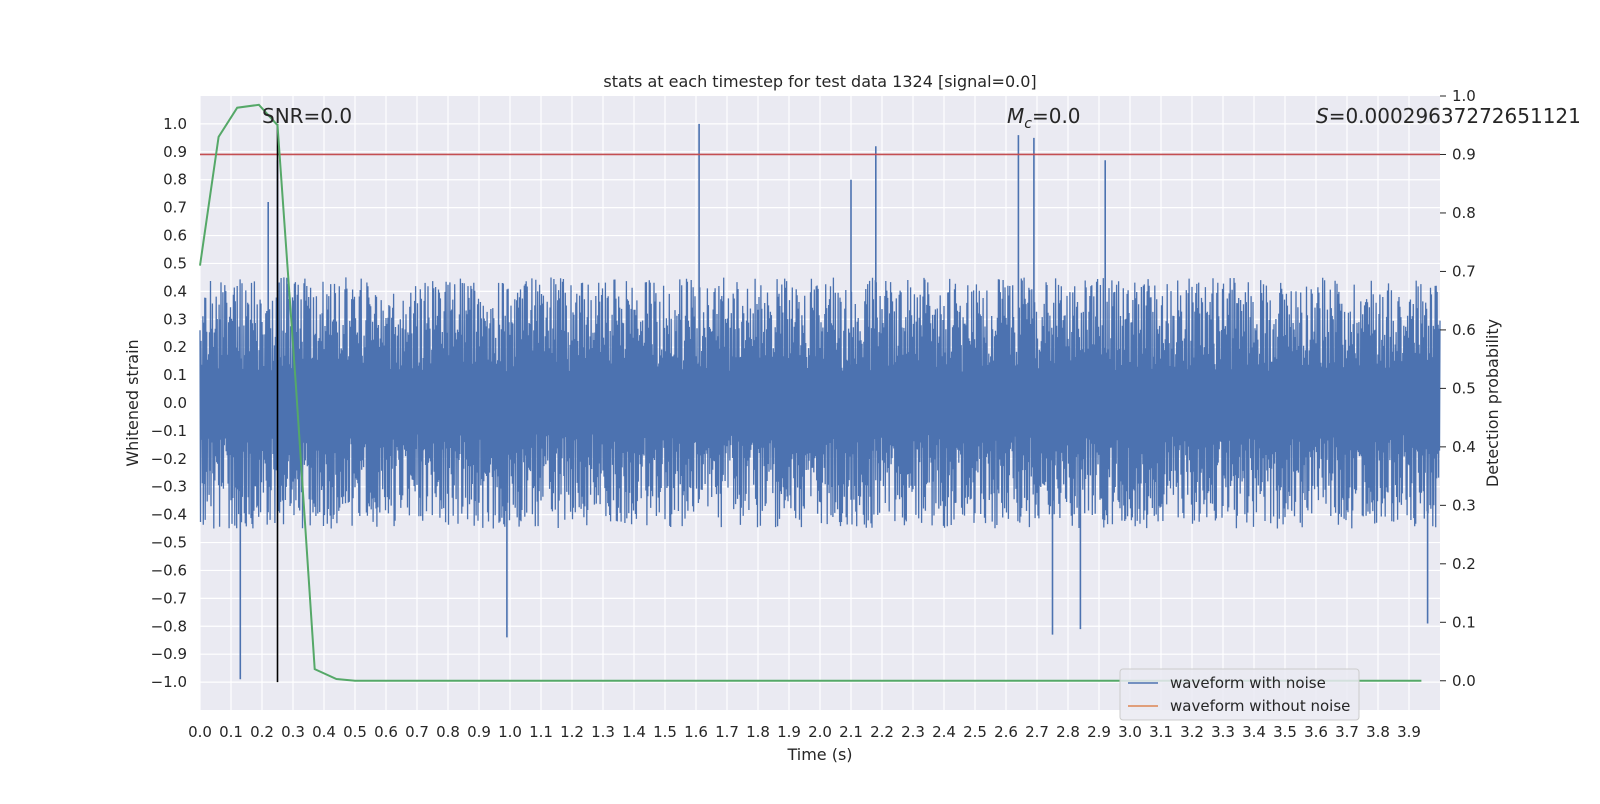  Describe the element at coordinates (1130, 732) in the screenshot. I see `x-tick-label: 3.0` at that location.